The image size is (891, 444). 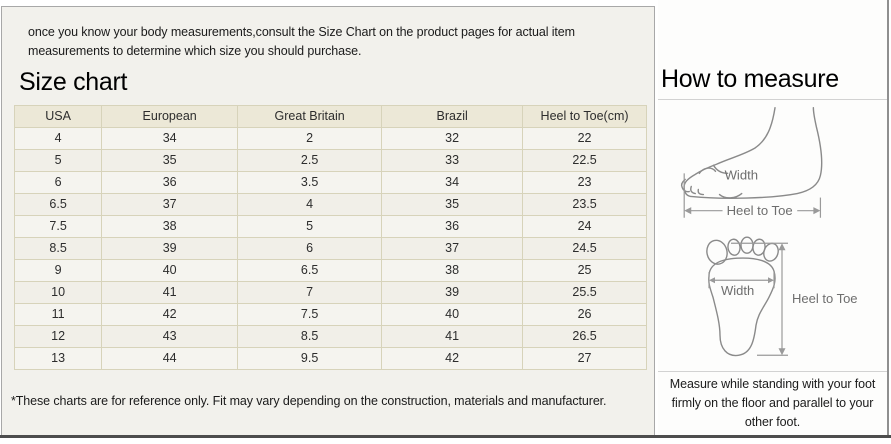 I want to click on how-to-measure-title: How to measure, so click(x=750, y=79).